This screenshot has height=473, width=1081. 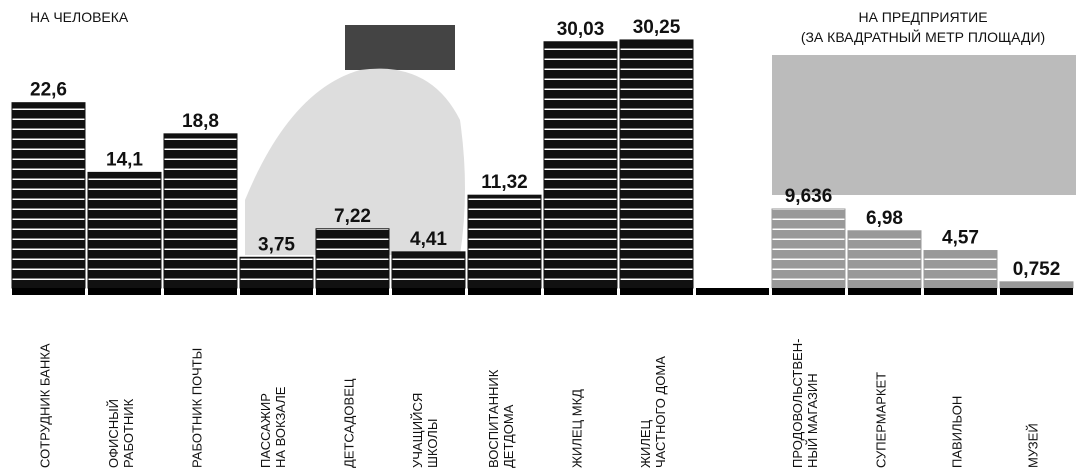 What do you see at coordinates (812, 420) in the screenshot?
I see `category-label: НЫЙ МАГАЗИН` at bounding box center [812, 420].